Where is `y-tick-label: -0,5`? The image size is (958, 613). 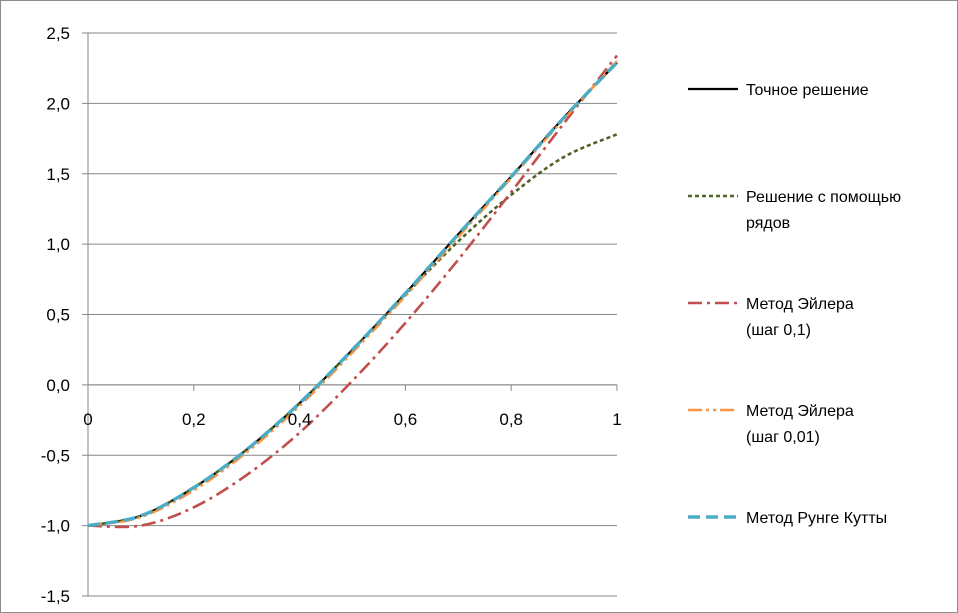
y-tick-label: -0,5 is located at coordinates (55, 455).